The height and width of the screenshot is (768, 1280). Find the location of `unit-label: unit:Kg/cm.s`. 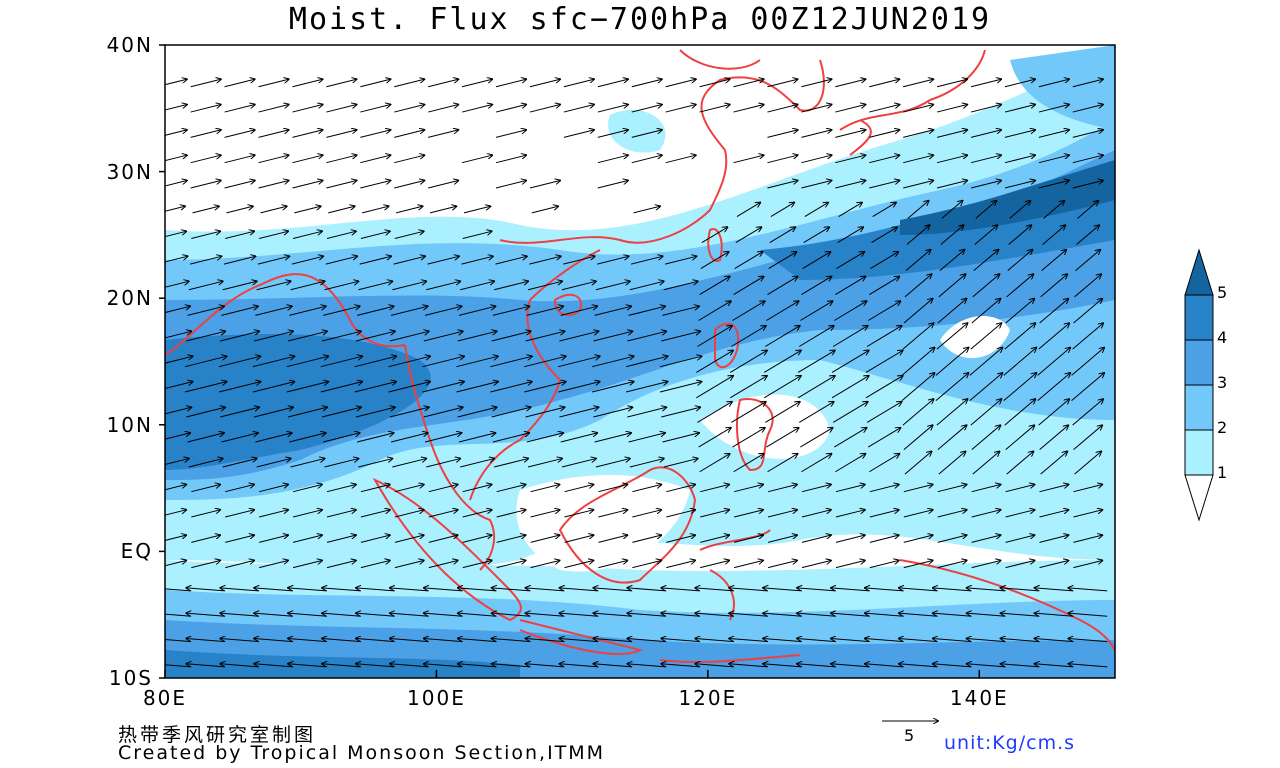

unit-label: unit:Kg/cm.s is located at coordinates (1009, 743).